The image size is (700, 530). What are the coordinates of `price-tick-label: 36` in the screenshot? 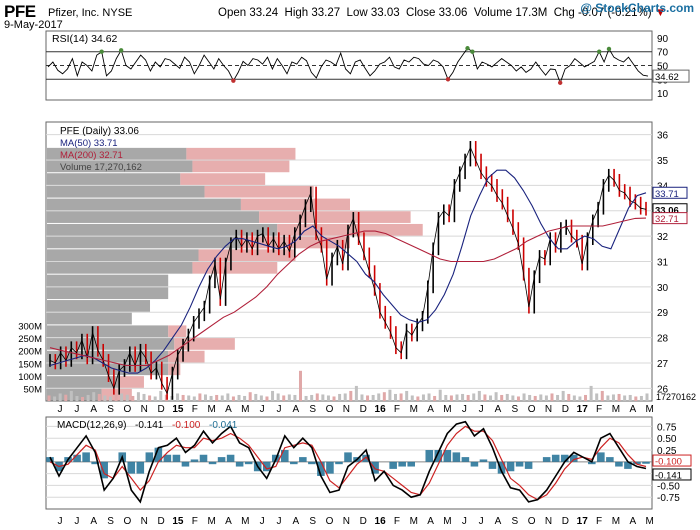 It's located at (663, 136).